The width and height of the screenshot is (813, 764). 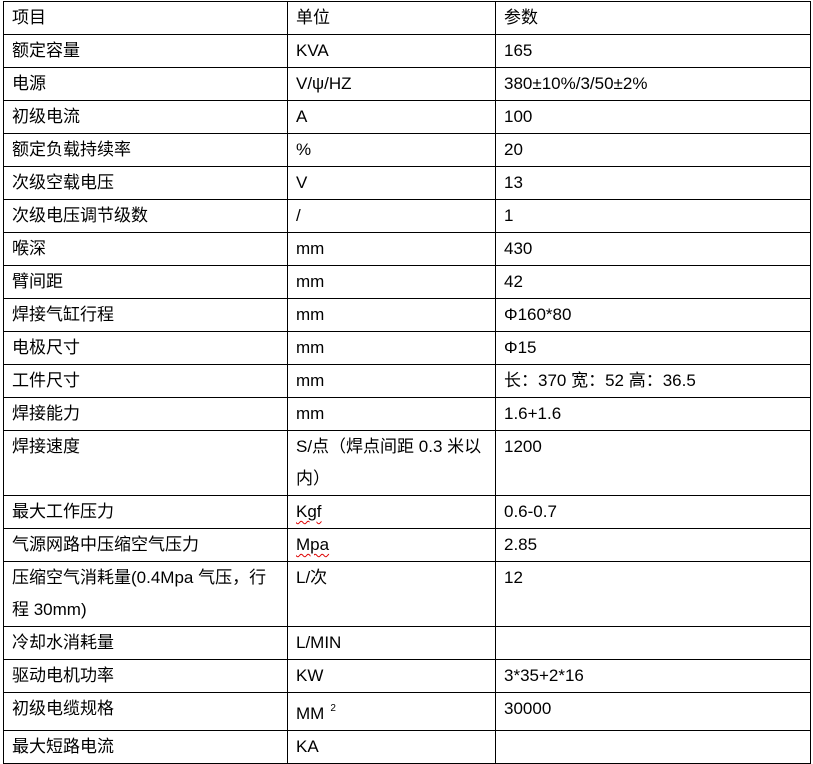 I want to click on cell-value: Φ160*80, so click(x=653, y=315).